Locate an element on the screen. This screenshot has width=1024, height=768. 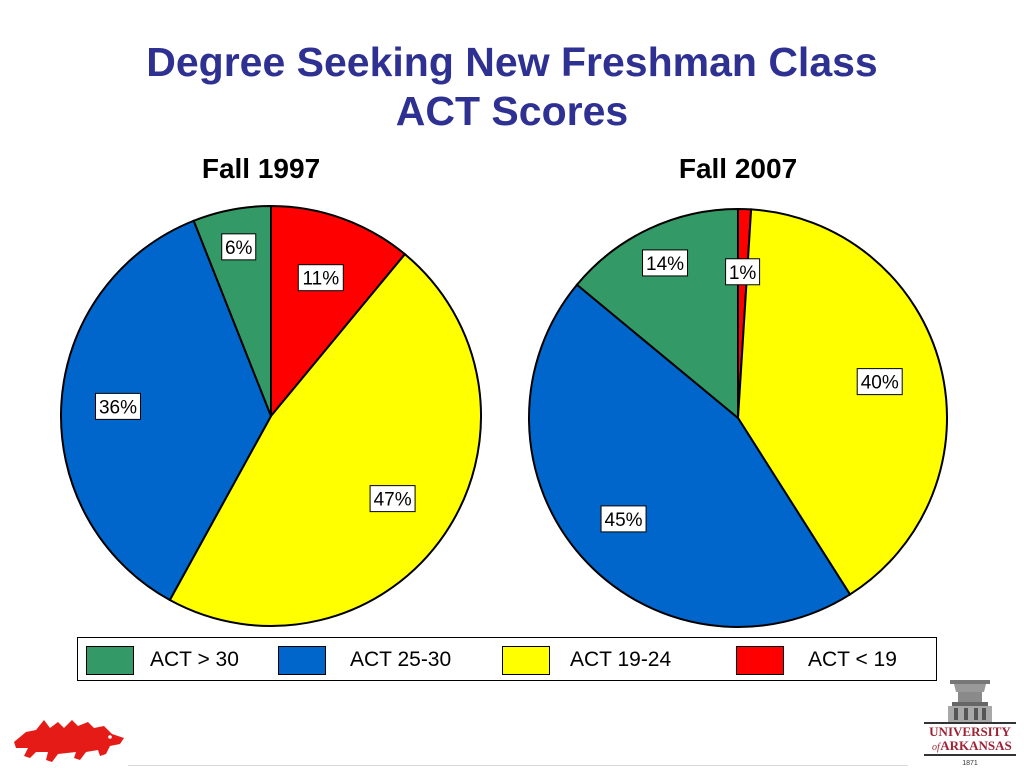
title-line-2: ACT Scores is located at coordinates (512, 111).